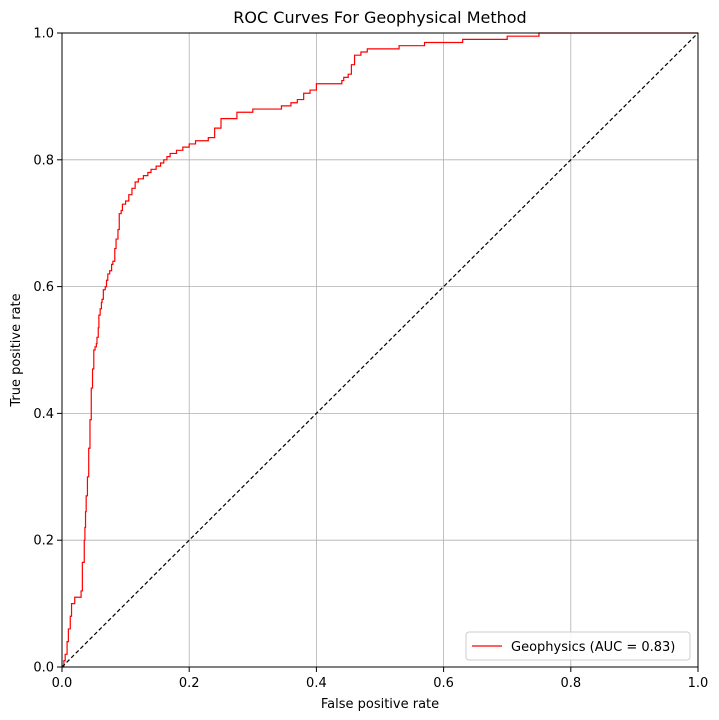 The width and height of the screenshot is (719, 720). Describe the element at coordinates (380, 679) in the screenshot. I see `x-axis: 0.0 0.2 0.4 0.6 0.8 1.0` at that location.